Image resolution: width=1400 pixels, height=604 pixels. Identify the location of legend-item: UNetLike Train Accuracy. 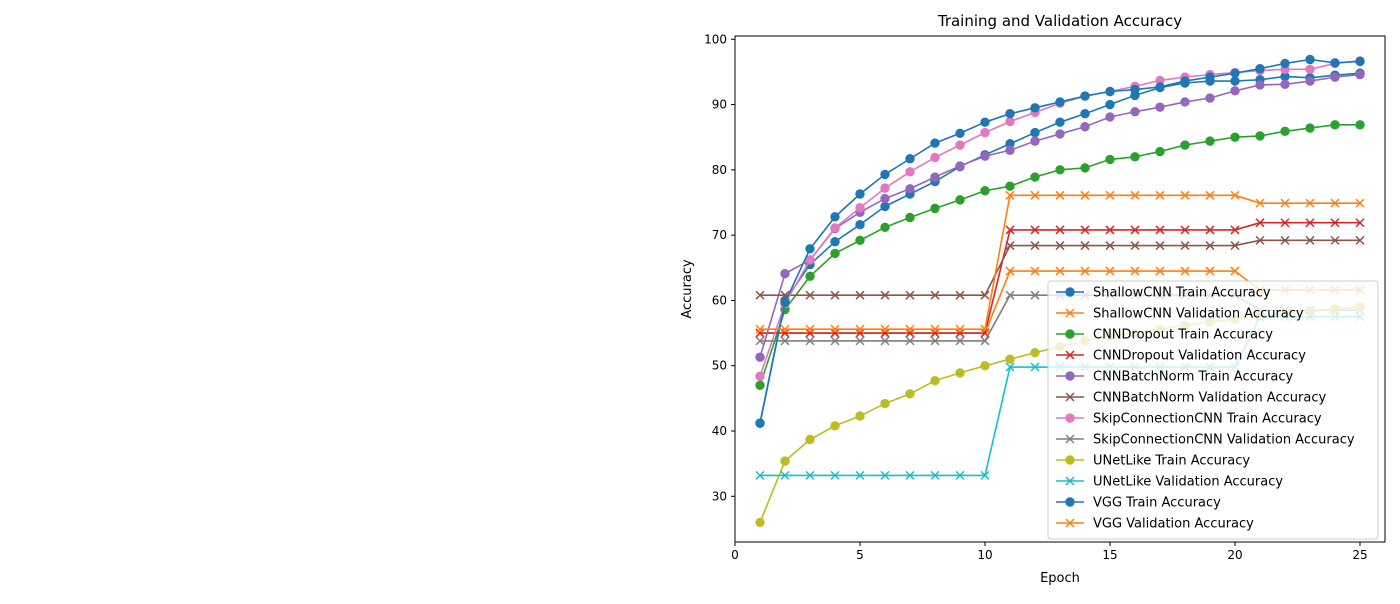
(1153, 461).